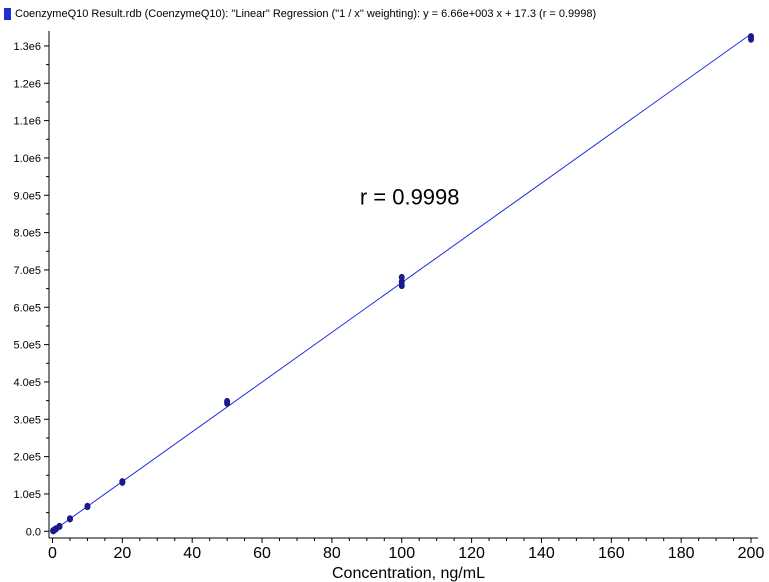  I want to click on y-tick-label: 7.0e5, so click(27, 271).